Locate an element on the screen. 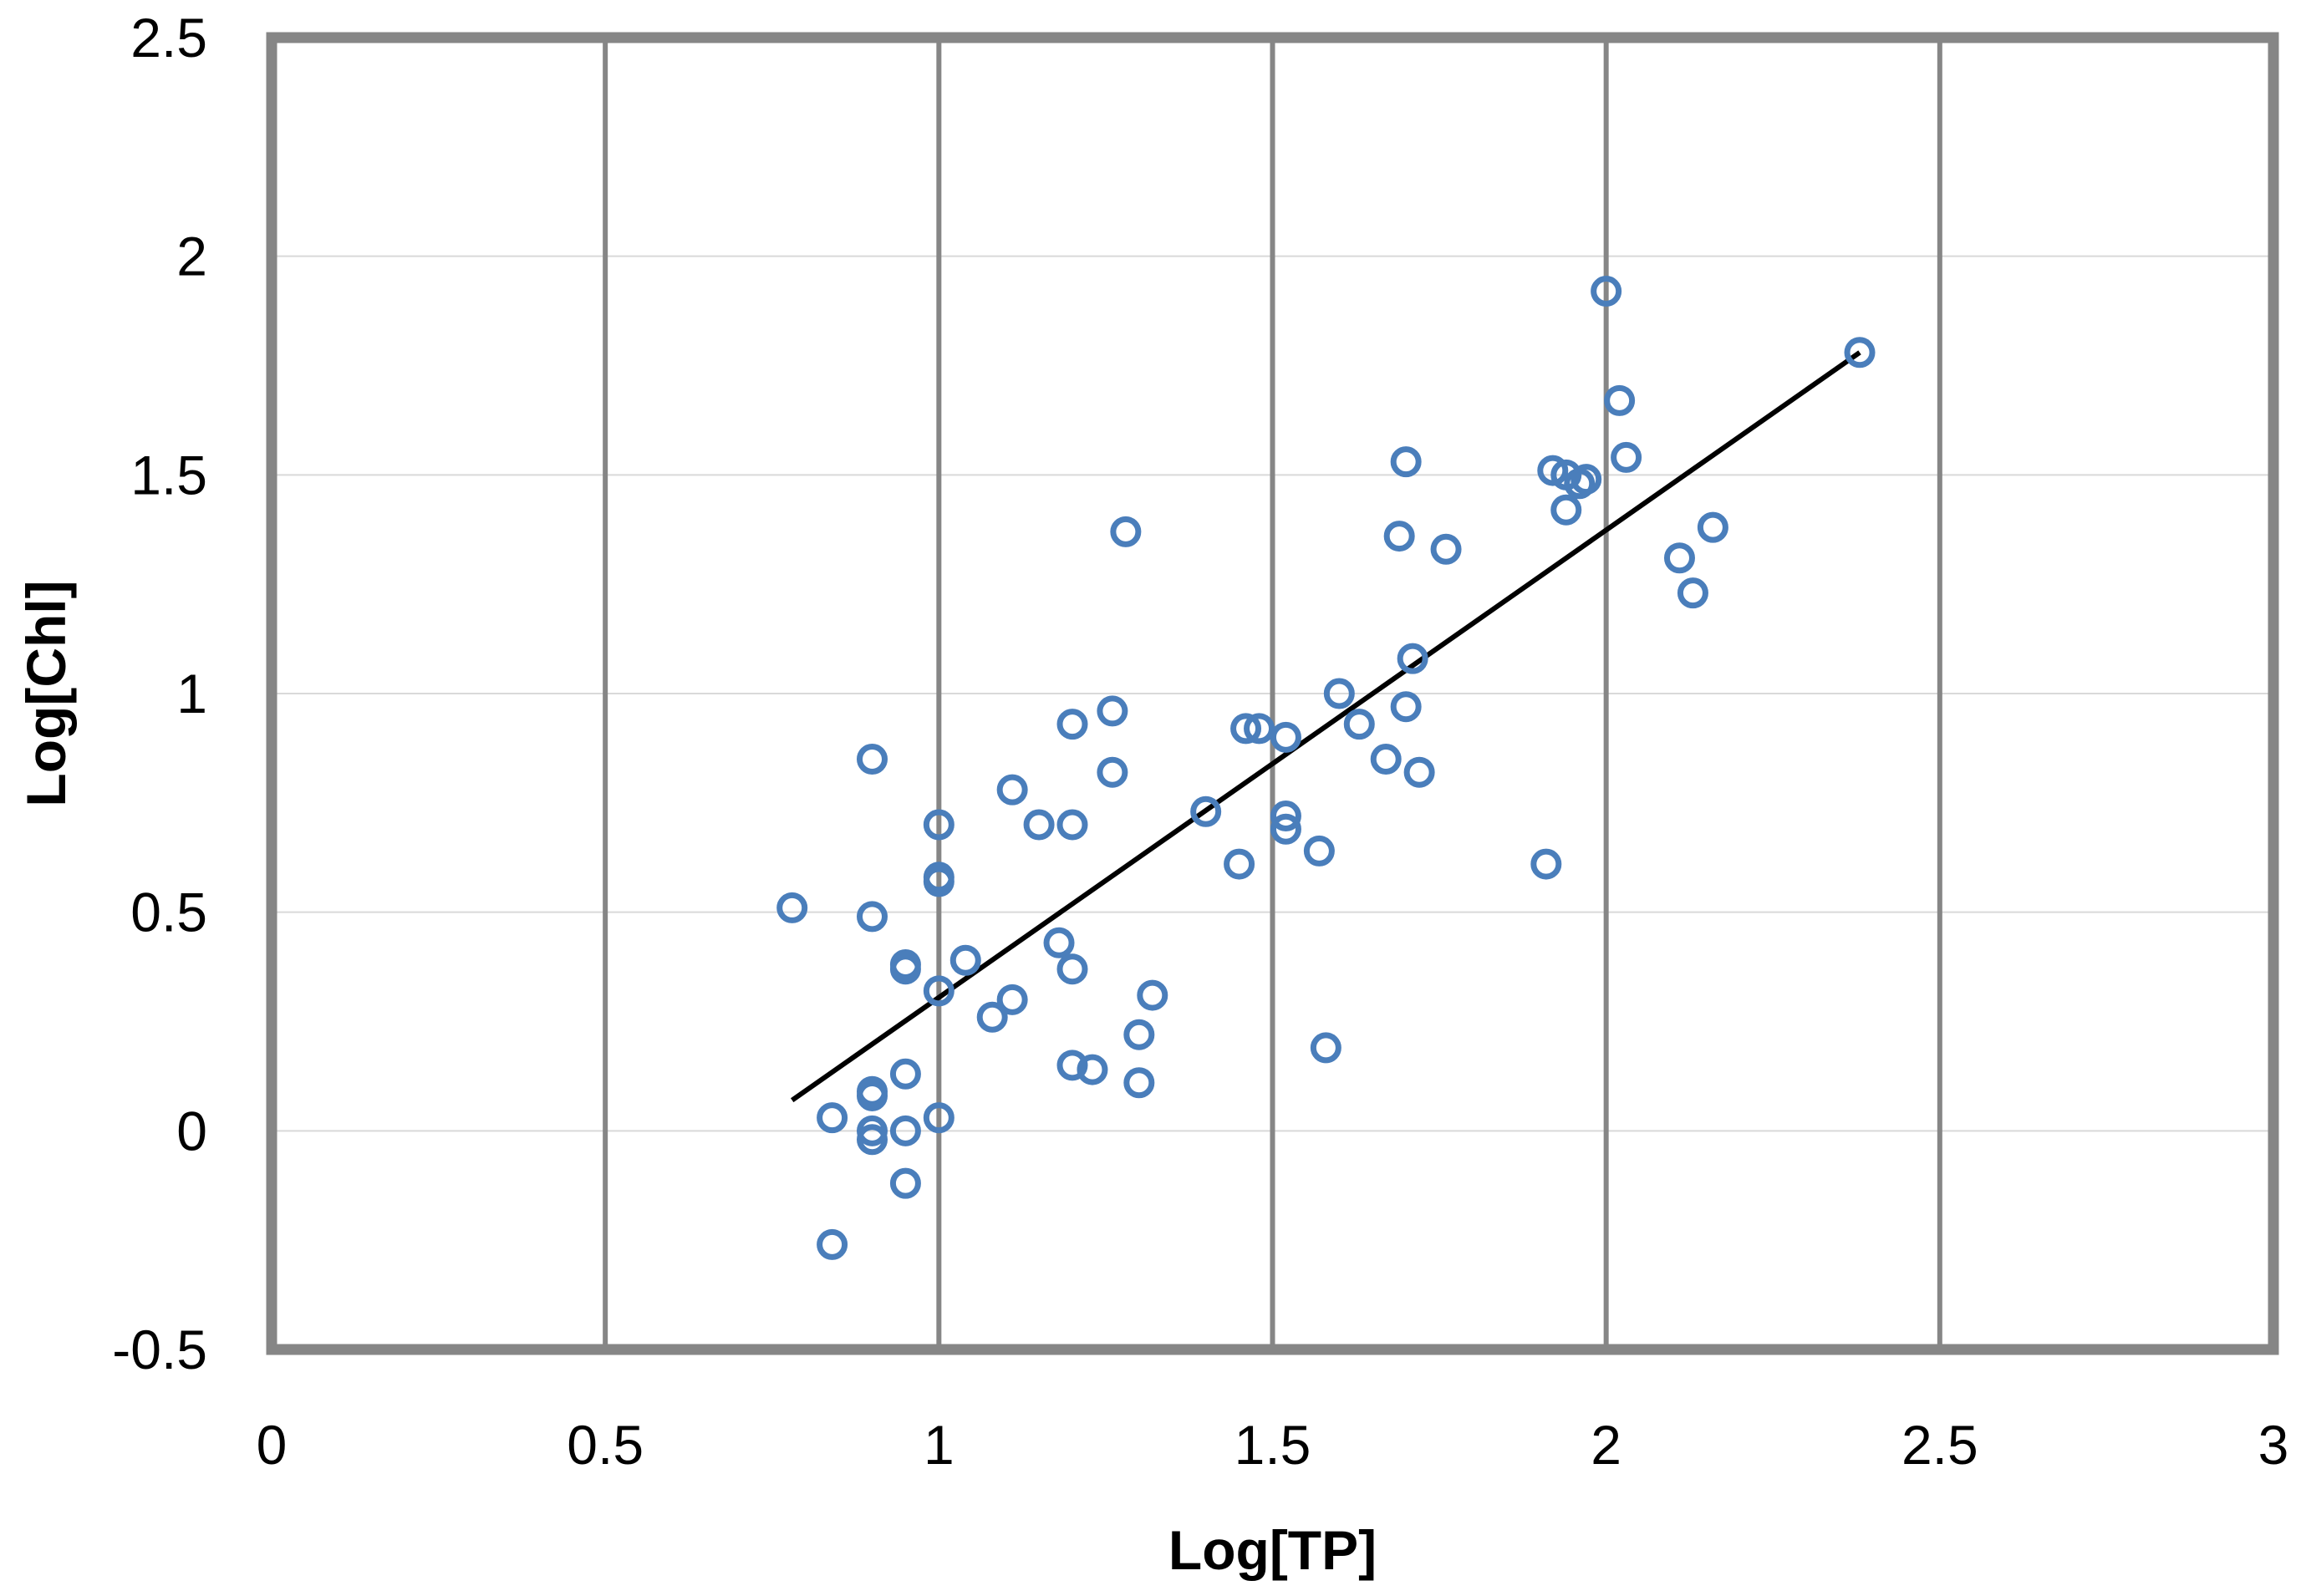 The height and width of the screenshot is (1596, 2301). y-tick-label: 0.5 is located at coordinates (168, 912).